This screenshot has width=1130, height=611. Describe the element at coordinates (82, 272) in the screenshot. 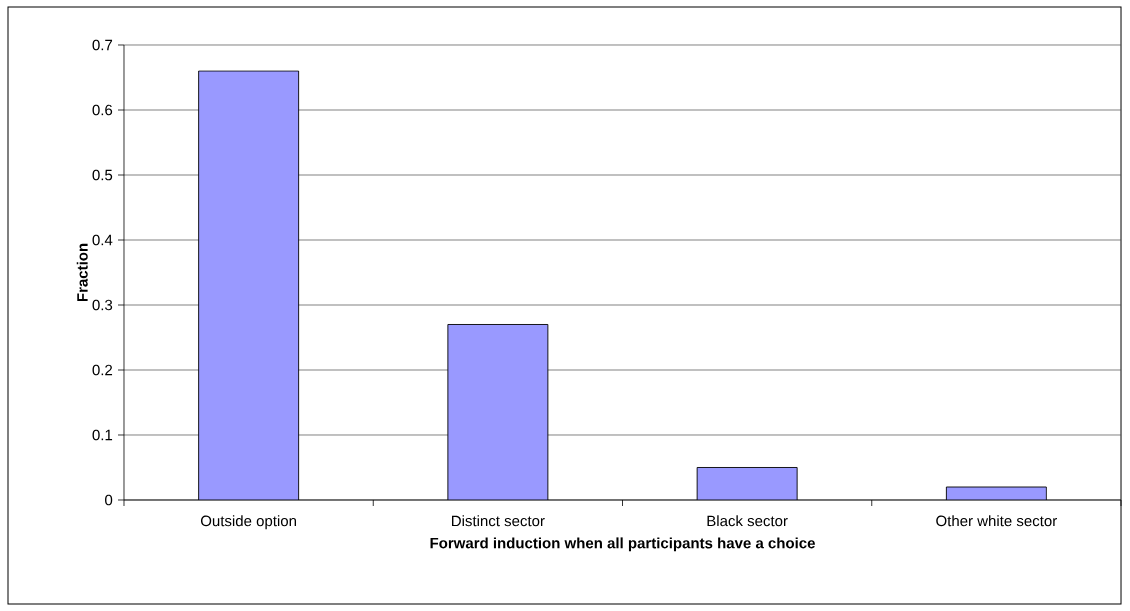

I see `y-axis-title: Fraction` at that location.